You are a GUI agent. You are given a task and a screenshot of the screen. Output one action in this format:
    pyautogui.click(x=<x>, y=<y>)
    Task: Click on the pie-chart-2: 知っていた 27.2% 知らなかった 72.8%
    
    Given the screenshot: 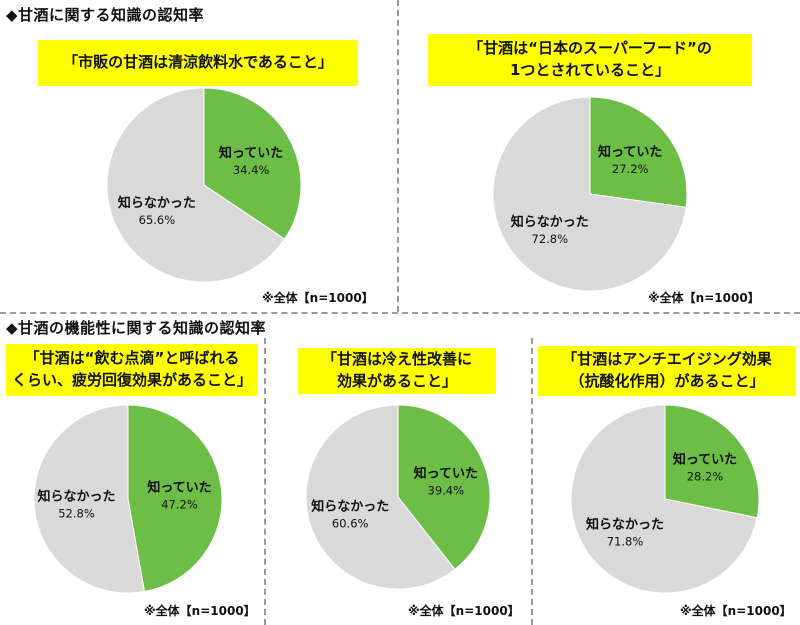 What is the action you would take?
    pyautogui.click(x=590, y=194)
    